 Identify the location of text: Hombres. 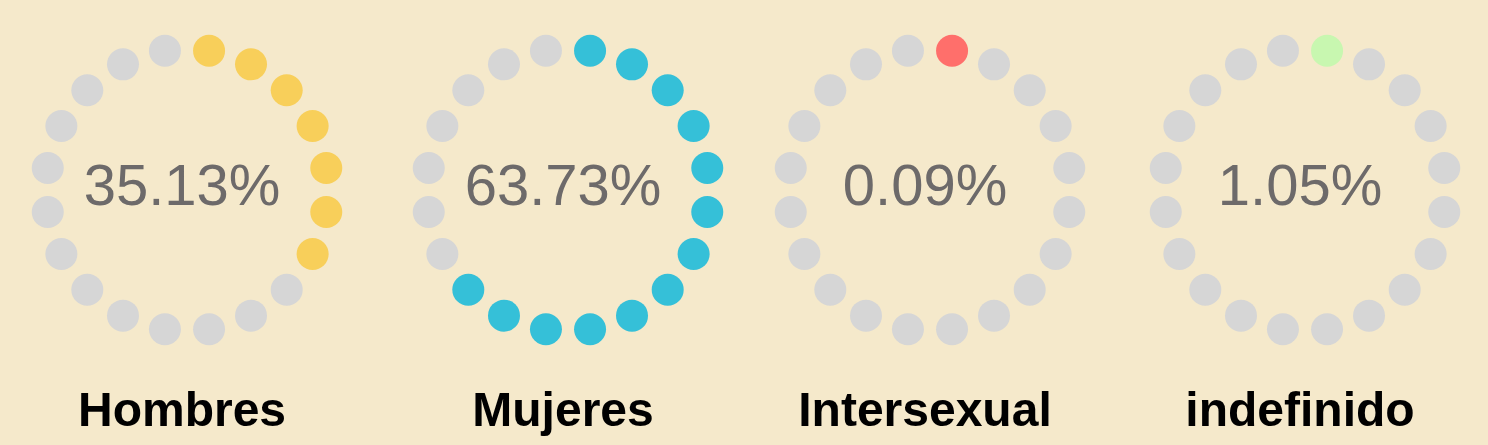
(182, 410).